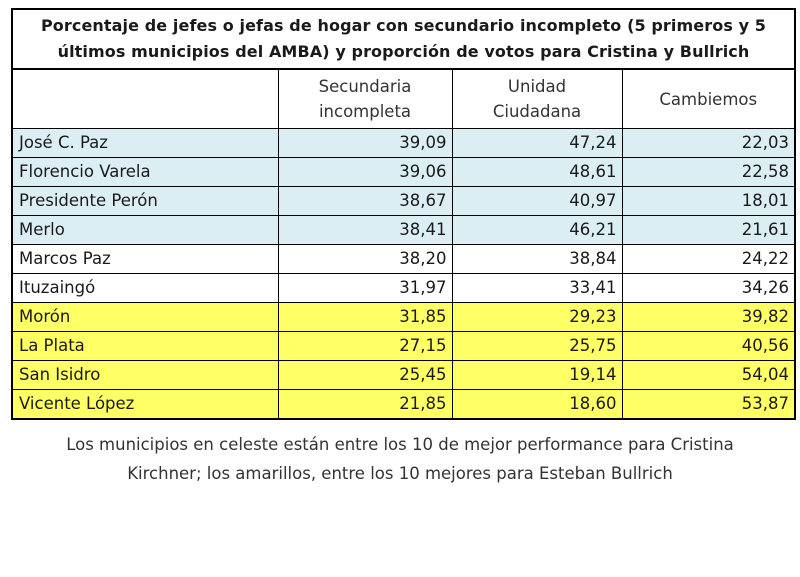  I want to click on cell-unidad-ciudadana: 33,41, so click(537, 288).